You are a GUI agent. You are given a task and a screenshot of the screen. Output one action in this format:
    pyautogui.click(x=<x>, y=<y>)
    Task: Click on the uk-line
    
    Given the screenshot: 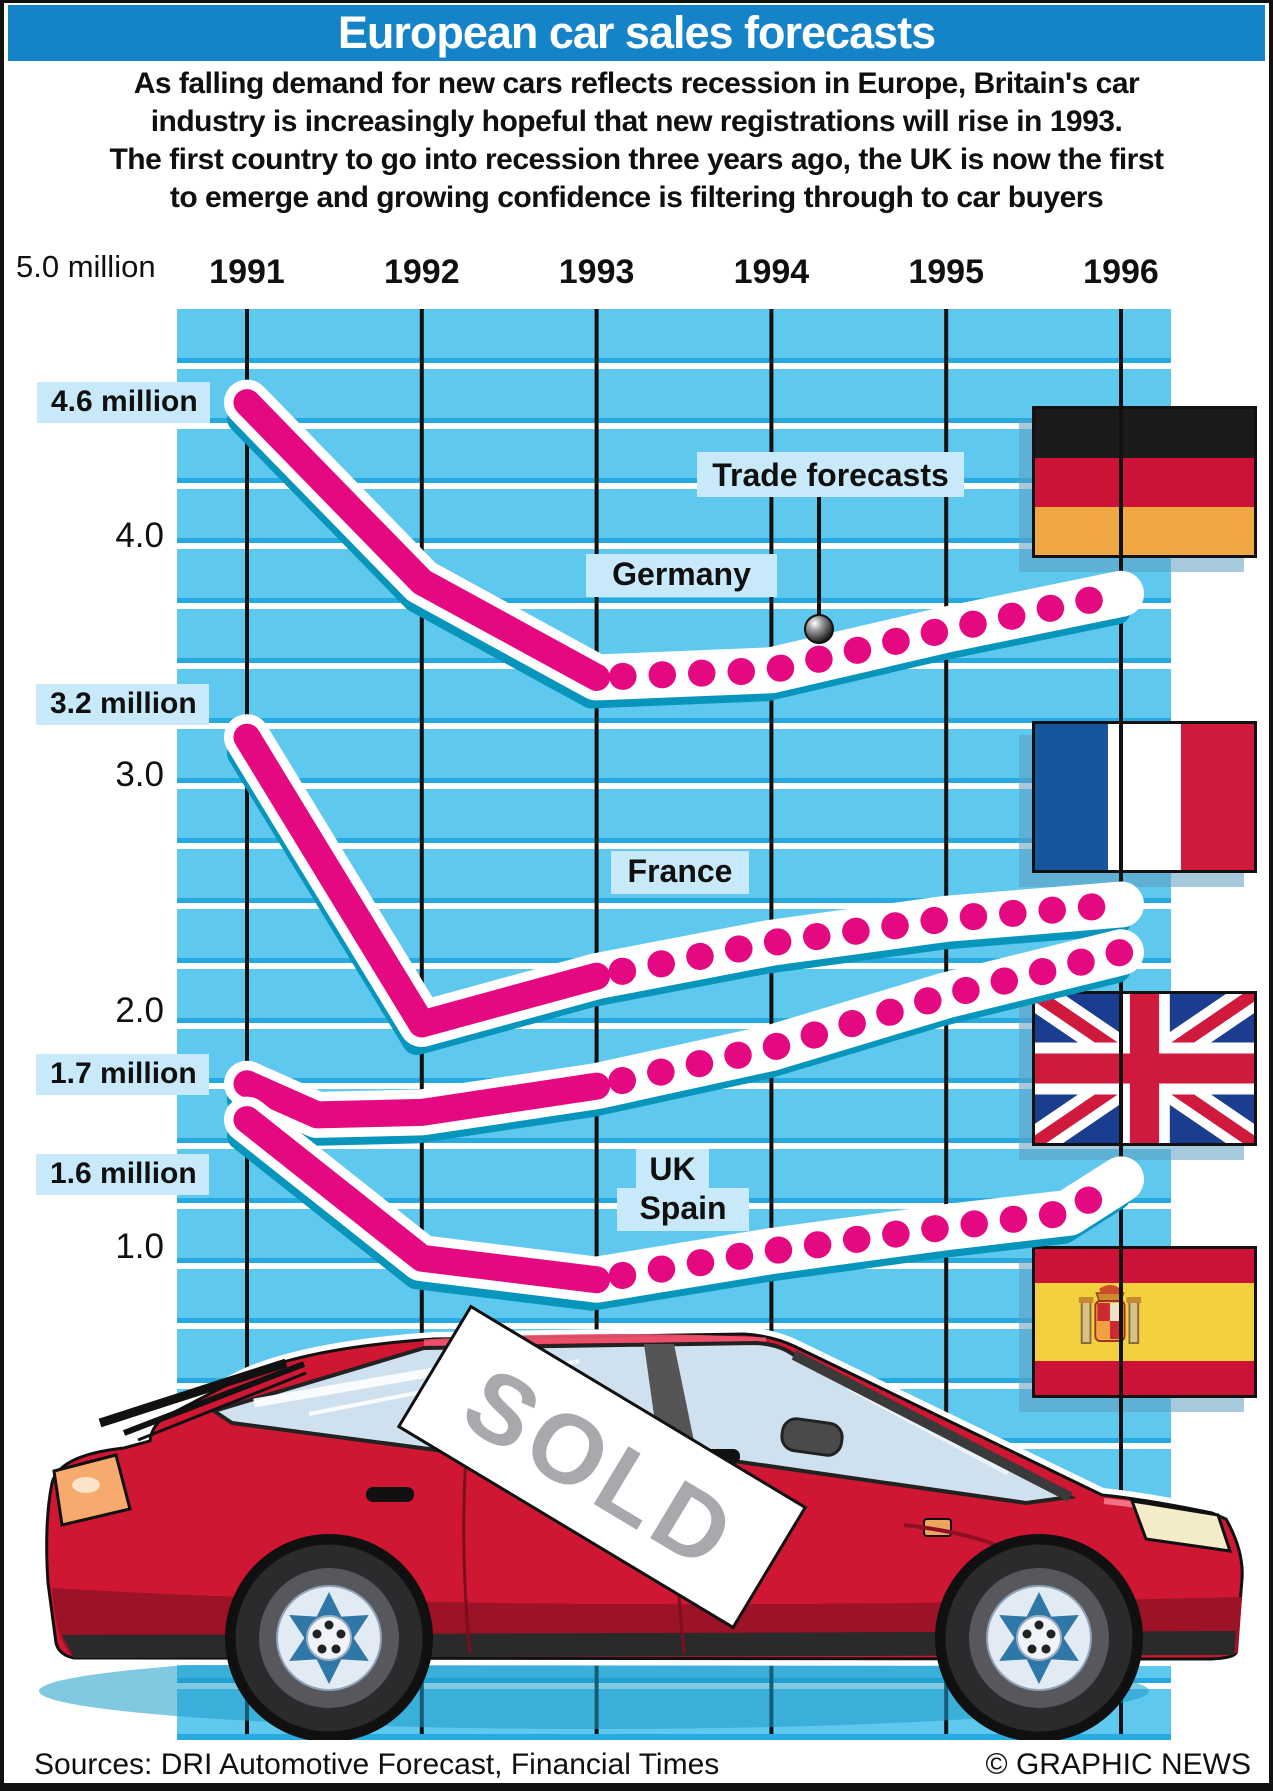 What is the action you would take?
    pyautogui.click(x=684, y=1037)
    